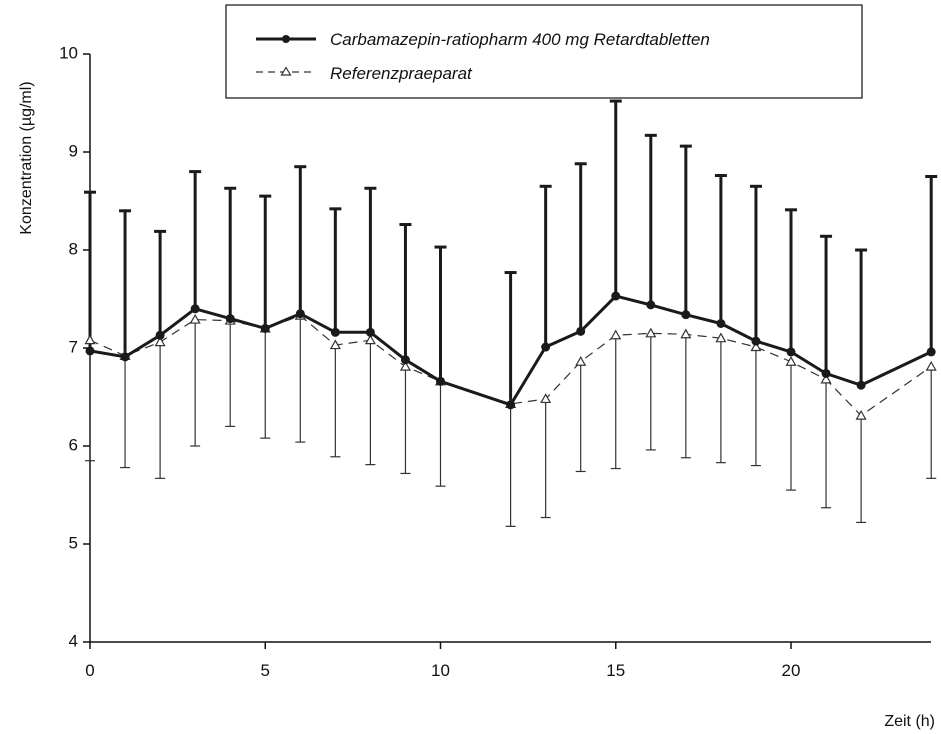 The image size is (941, 734). What do you see at coordinates (265, 670) in the screenshot?
I see `x-tick-label: 5` at bounding box center [265, 670].